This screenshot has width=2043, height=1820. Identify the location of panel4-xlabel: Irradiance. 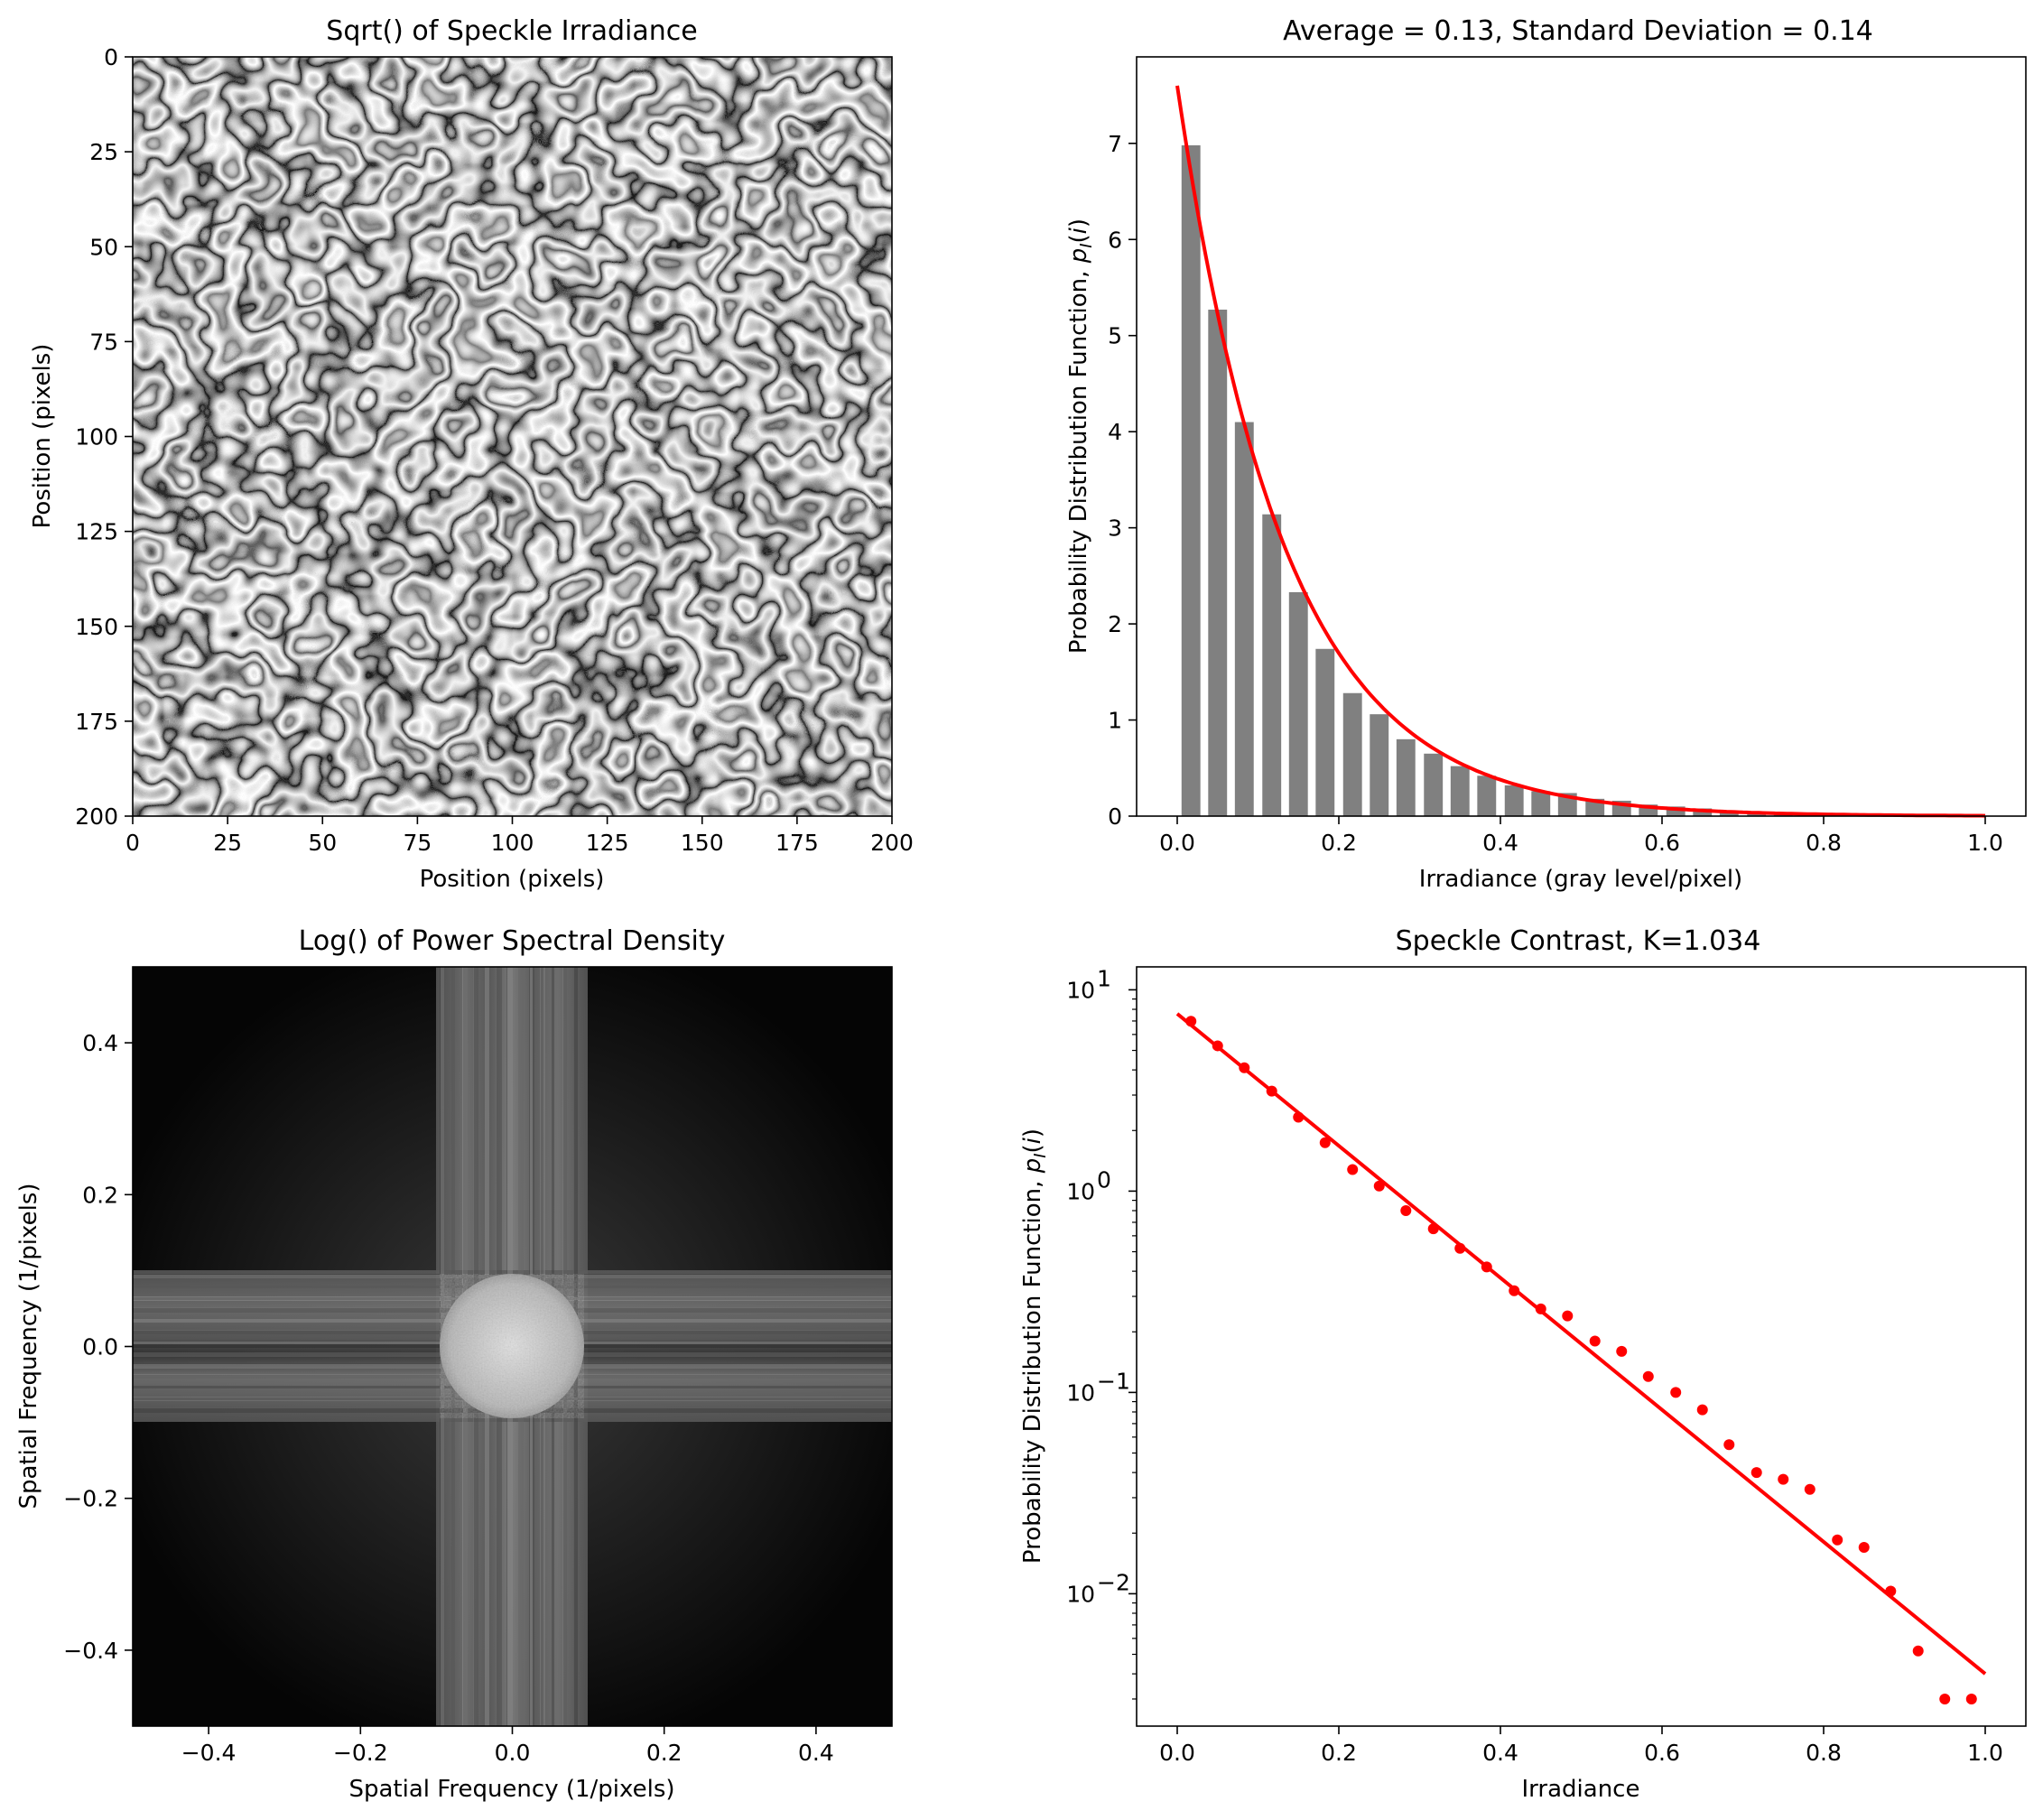
(1581, 1789).